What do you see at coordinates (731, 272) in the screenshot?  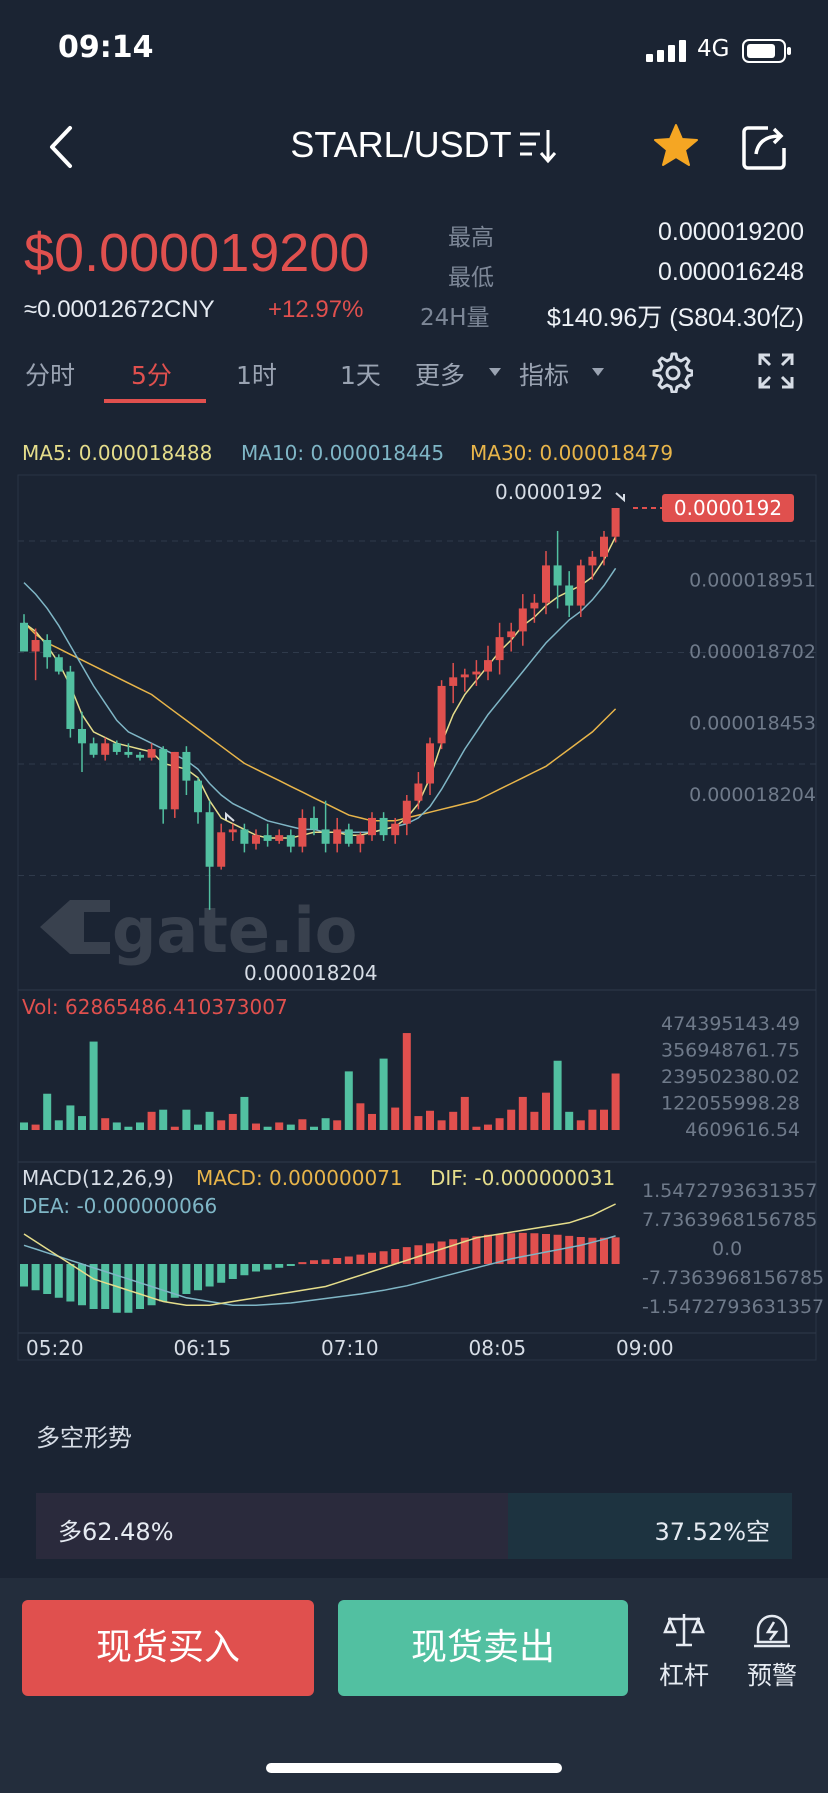 I see `low-value: 0.000016248` at bounding box center [731, 272].